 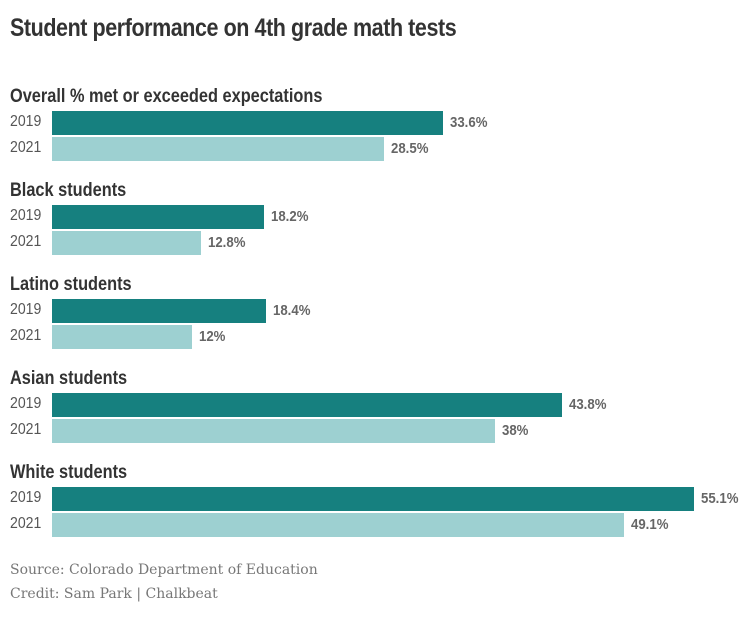 I want to click on data-label: 43.8%, so click(x=588, y=404).